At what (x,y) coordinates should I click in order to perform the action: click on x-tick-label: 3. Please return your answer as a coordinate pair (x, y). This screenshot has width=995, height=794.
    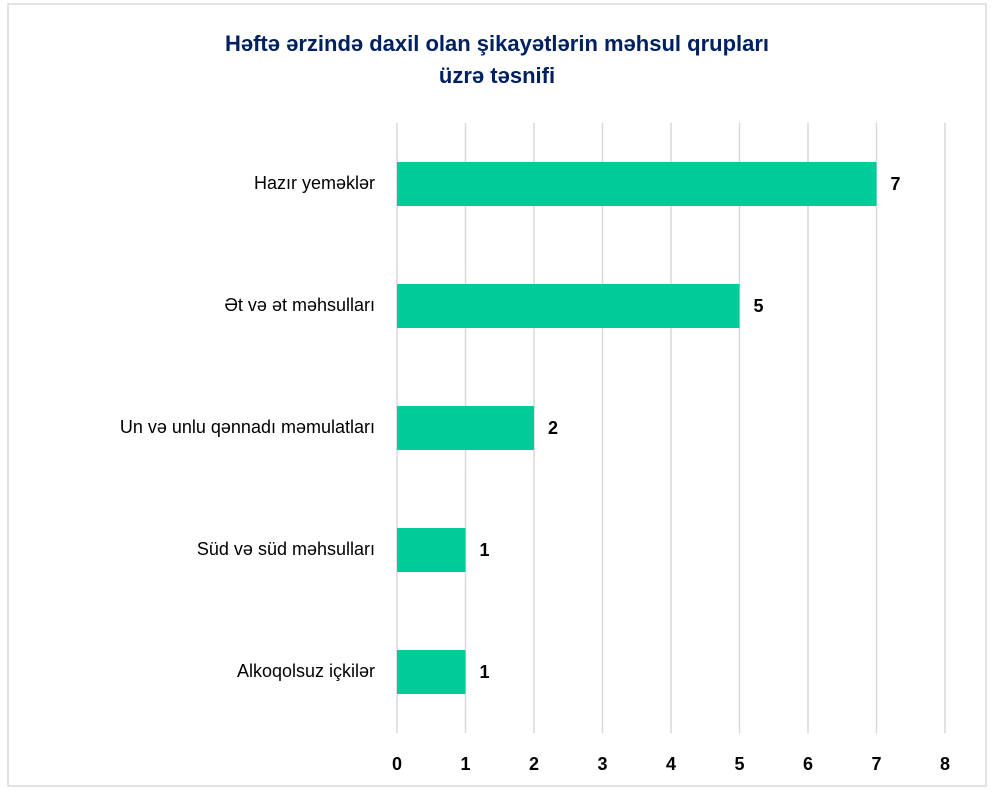
    Looking at the image, I should click on (602, 764).